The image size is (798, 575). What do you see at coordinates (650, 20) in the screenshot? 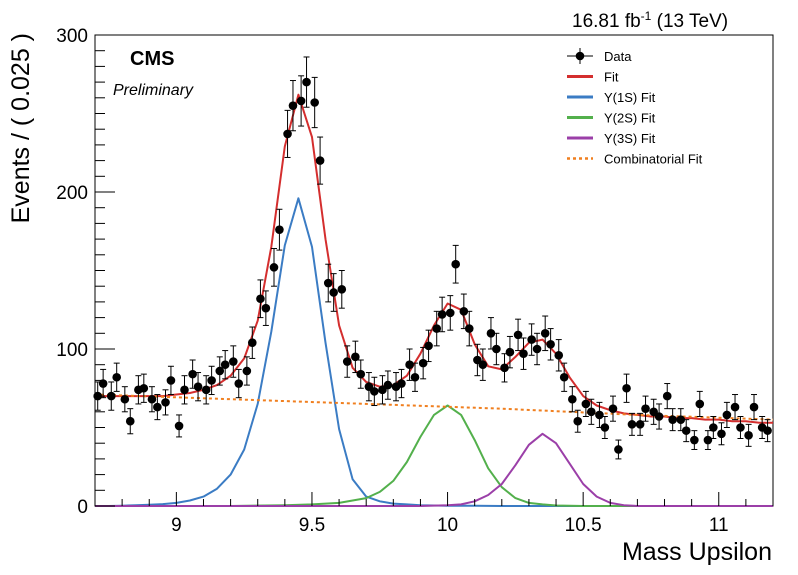
I see `luminosity-label: 16.81 fb-1 (13 TeV)` at bounding box center [650, 20].